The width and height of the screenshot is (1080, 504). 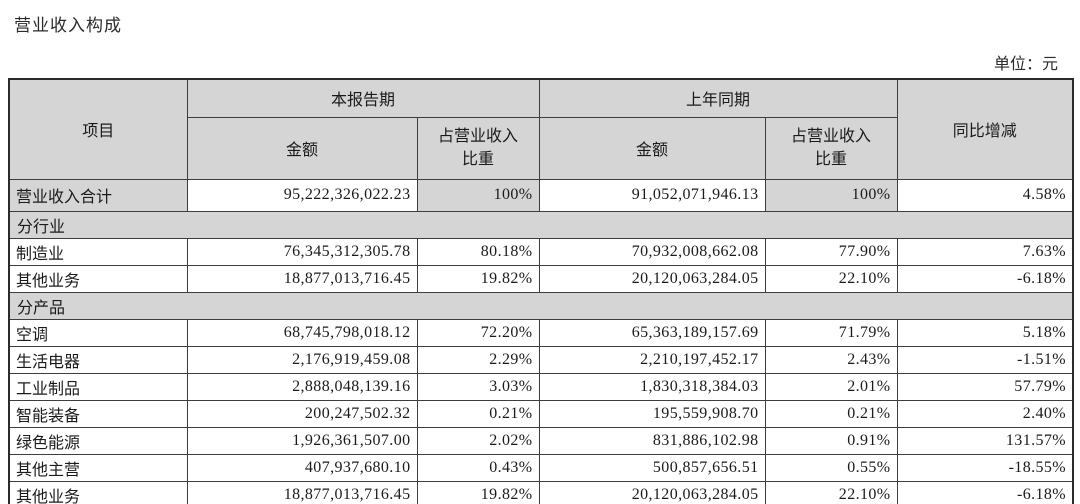 I want to click on prior-amount-cell: 65,363,189,157.69, so click(x=652, y=332).